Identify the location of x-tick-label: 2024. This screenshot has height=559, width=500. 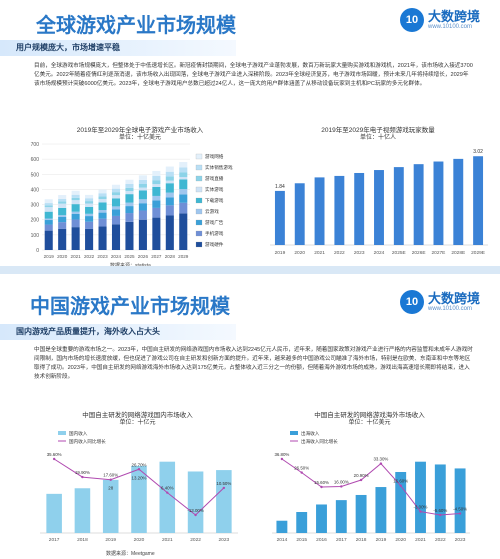
(379, 253).